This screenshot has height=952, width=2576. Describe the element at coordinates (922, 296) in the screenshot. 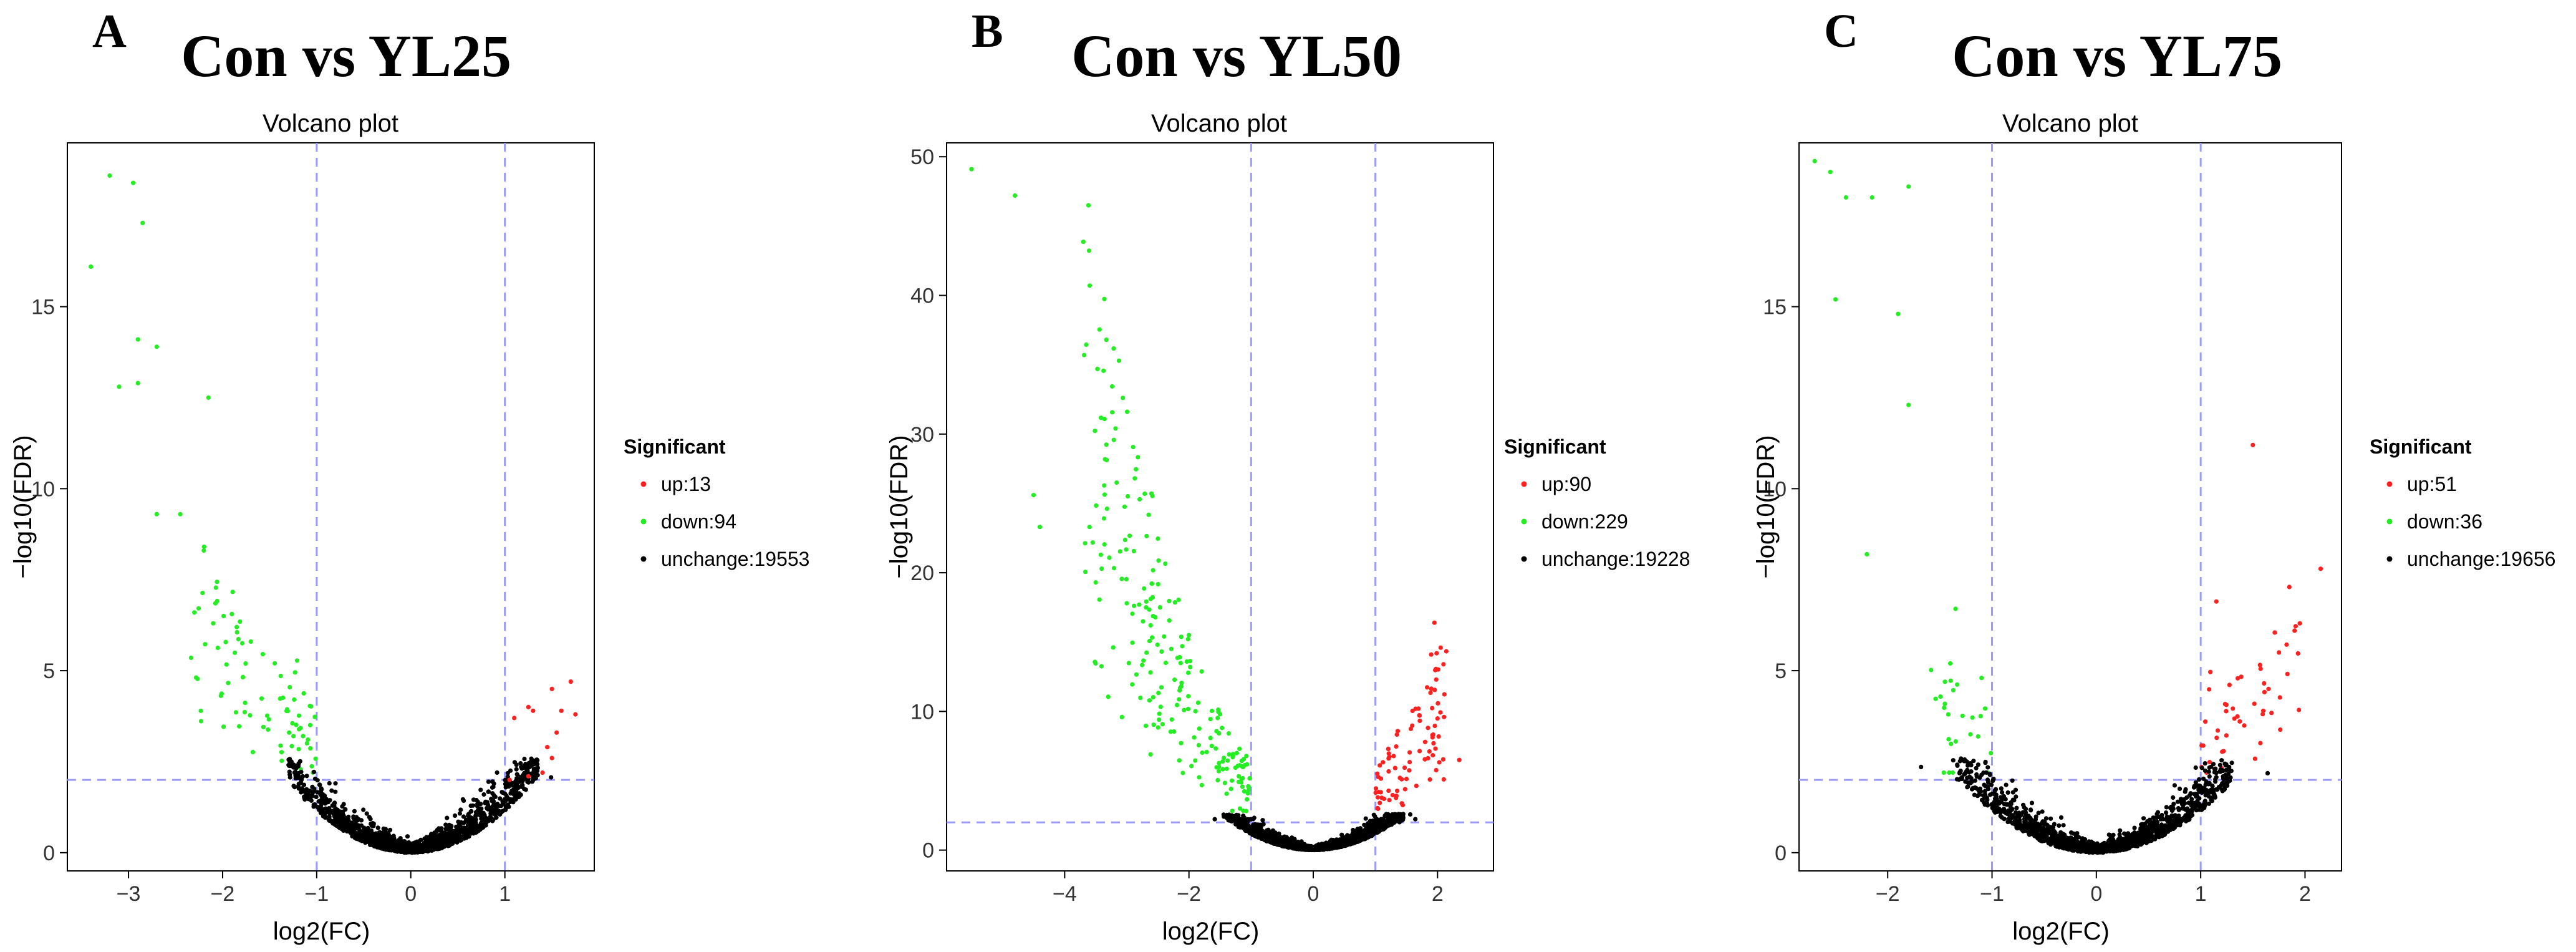

I see `y-tick-label: 40` at that location.